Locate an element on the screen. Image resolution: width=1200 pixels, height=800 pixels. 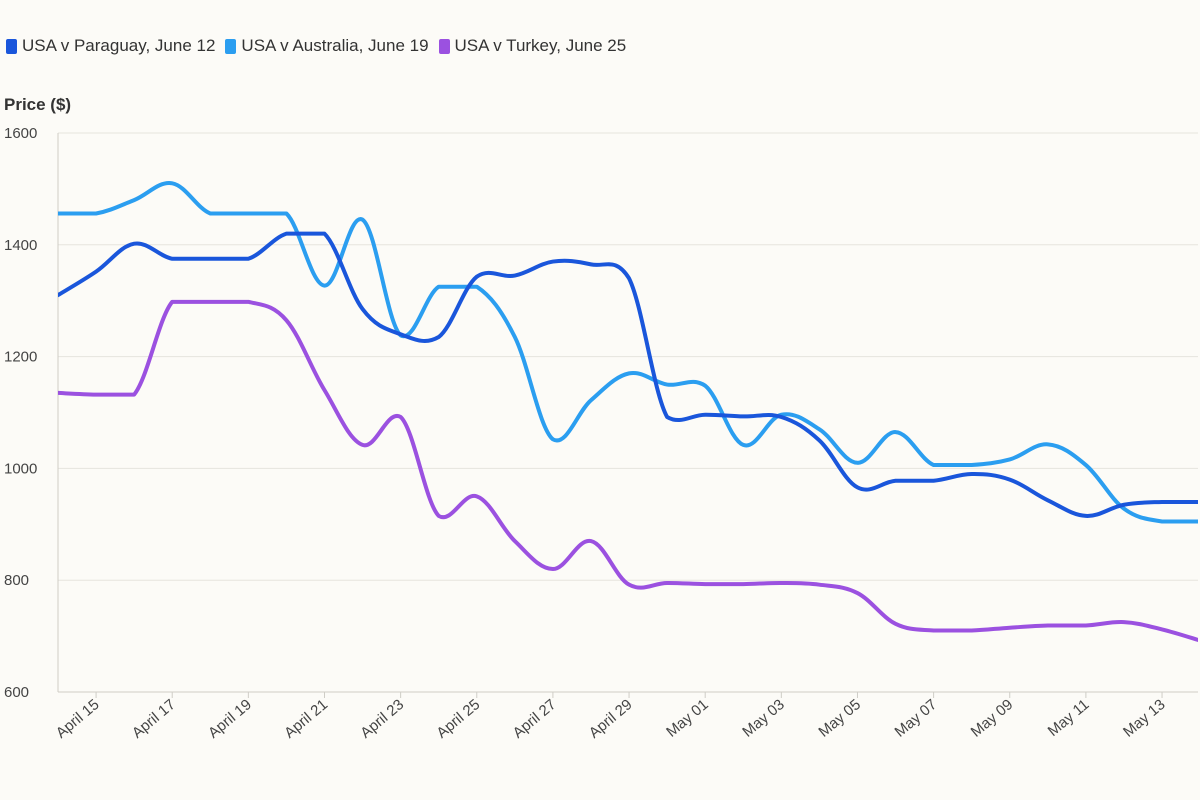
x-tick-label: April 19 is located at coordinates (230, 719).